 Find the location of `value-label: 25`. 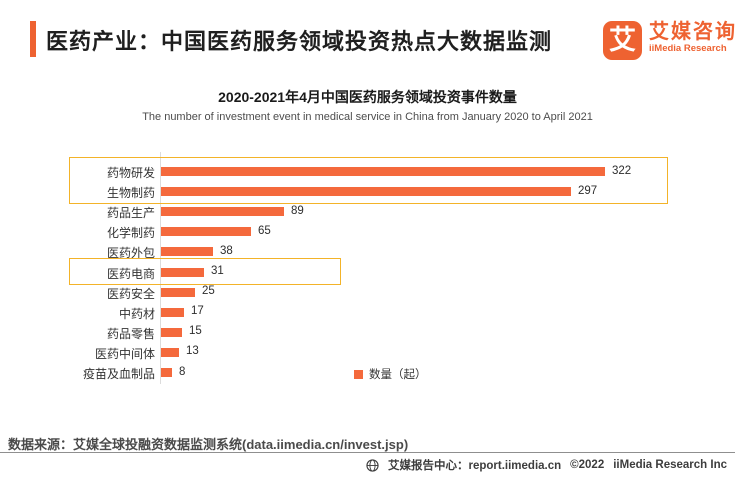

value-label: 25 is located at coordinates (208, 291).